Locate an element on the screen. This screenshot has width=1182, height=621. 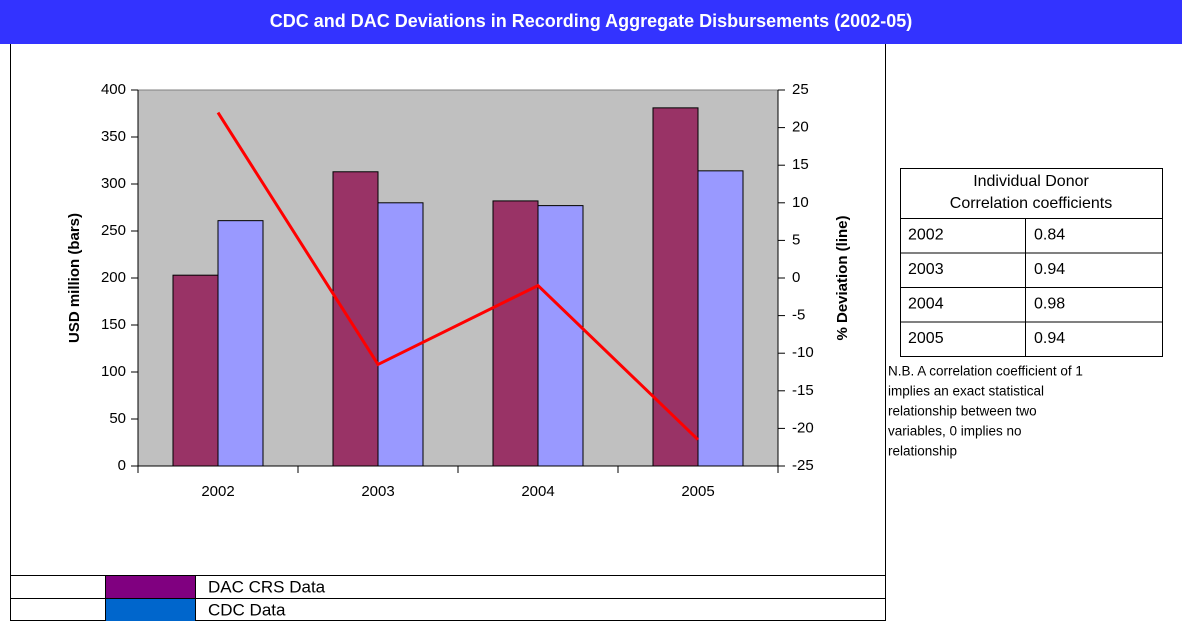
table-year: 2004 is located at coordinates (926, 303).